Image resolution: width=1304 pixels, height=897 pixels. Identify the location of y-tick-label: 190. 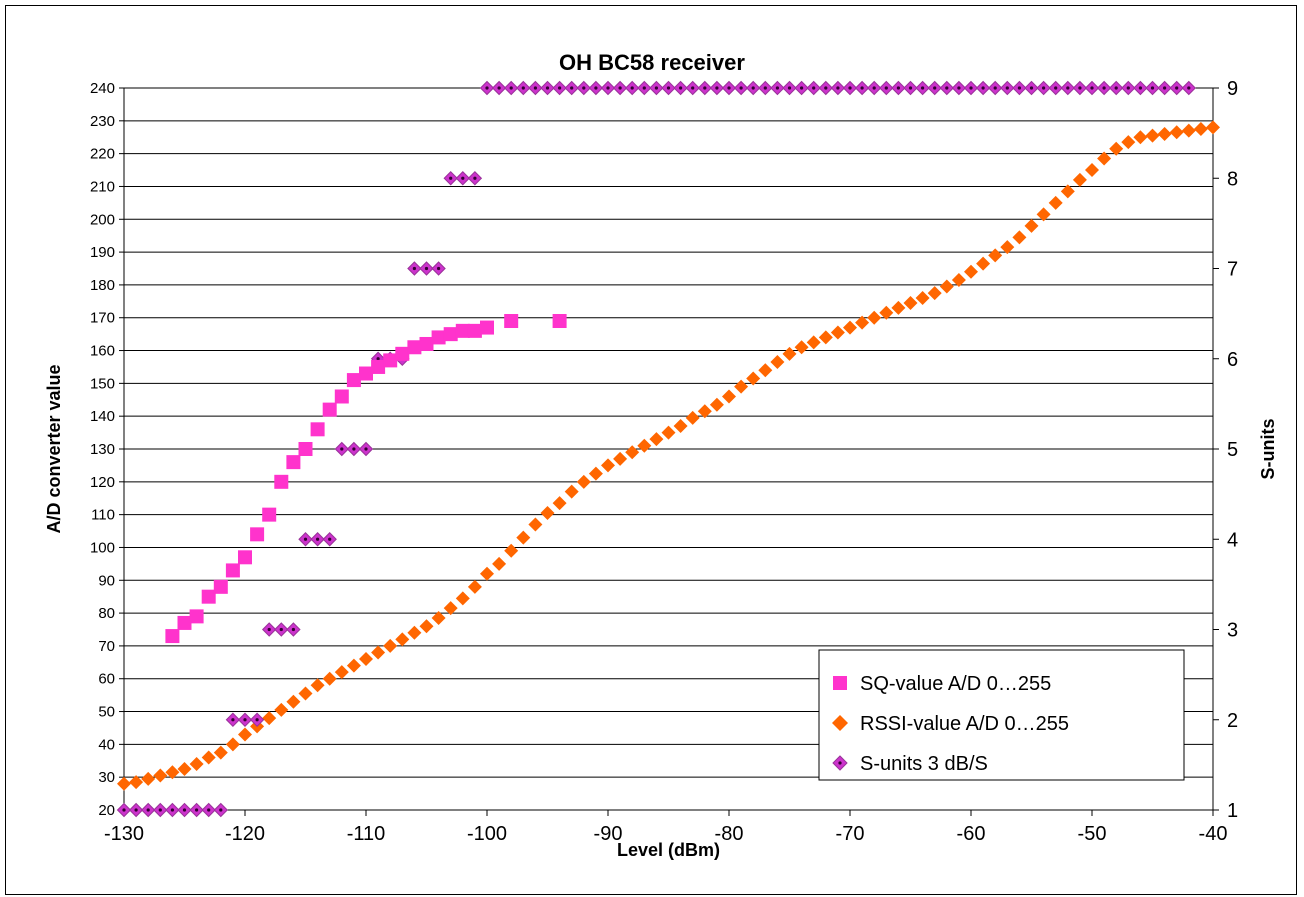
(102, 252).